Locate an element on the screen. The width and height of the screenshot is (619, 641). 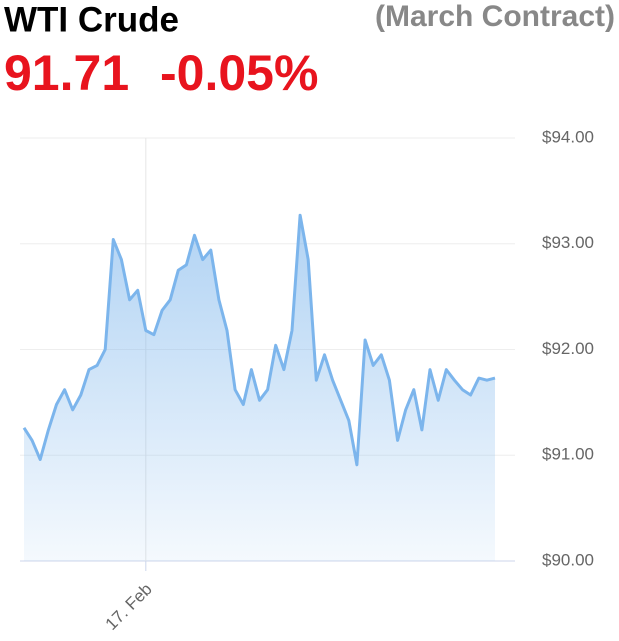
y-tick-label: $91.00 is located at coordinates (568, 454).